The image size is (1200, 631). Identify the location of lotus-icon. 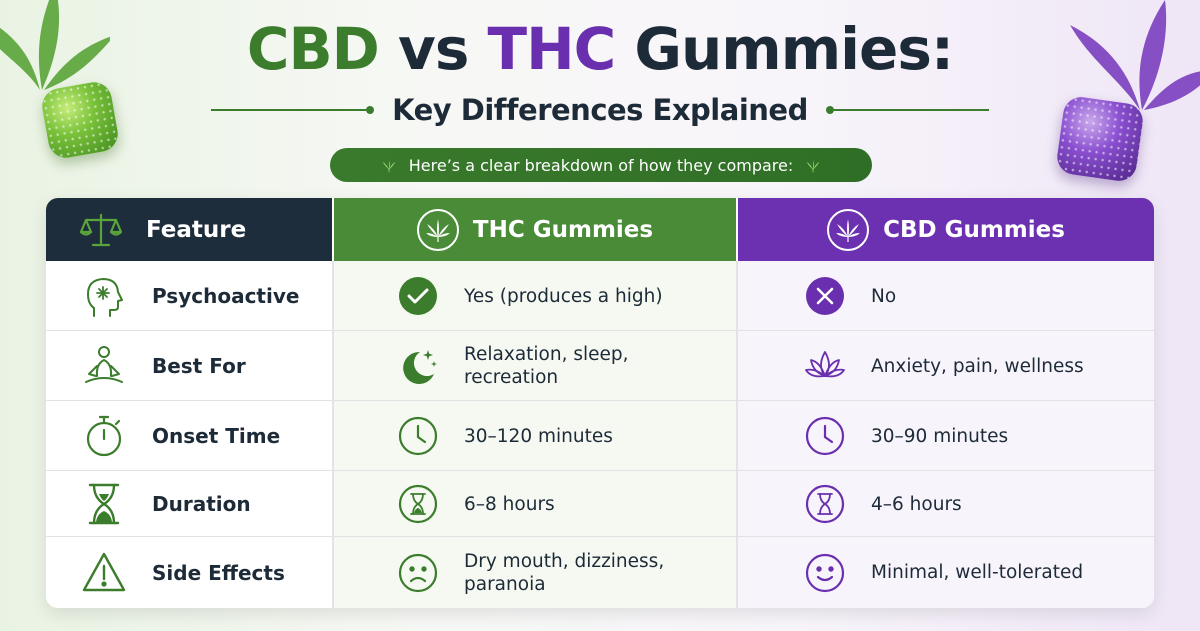
(825, 364).